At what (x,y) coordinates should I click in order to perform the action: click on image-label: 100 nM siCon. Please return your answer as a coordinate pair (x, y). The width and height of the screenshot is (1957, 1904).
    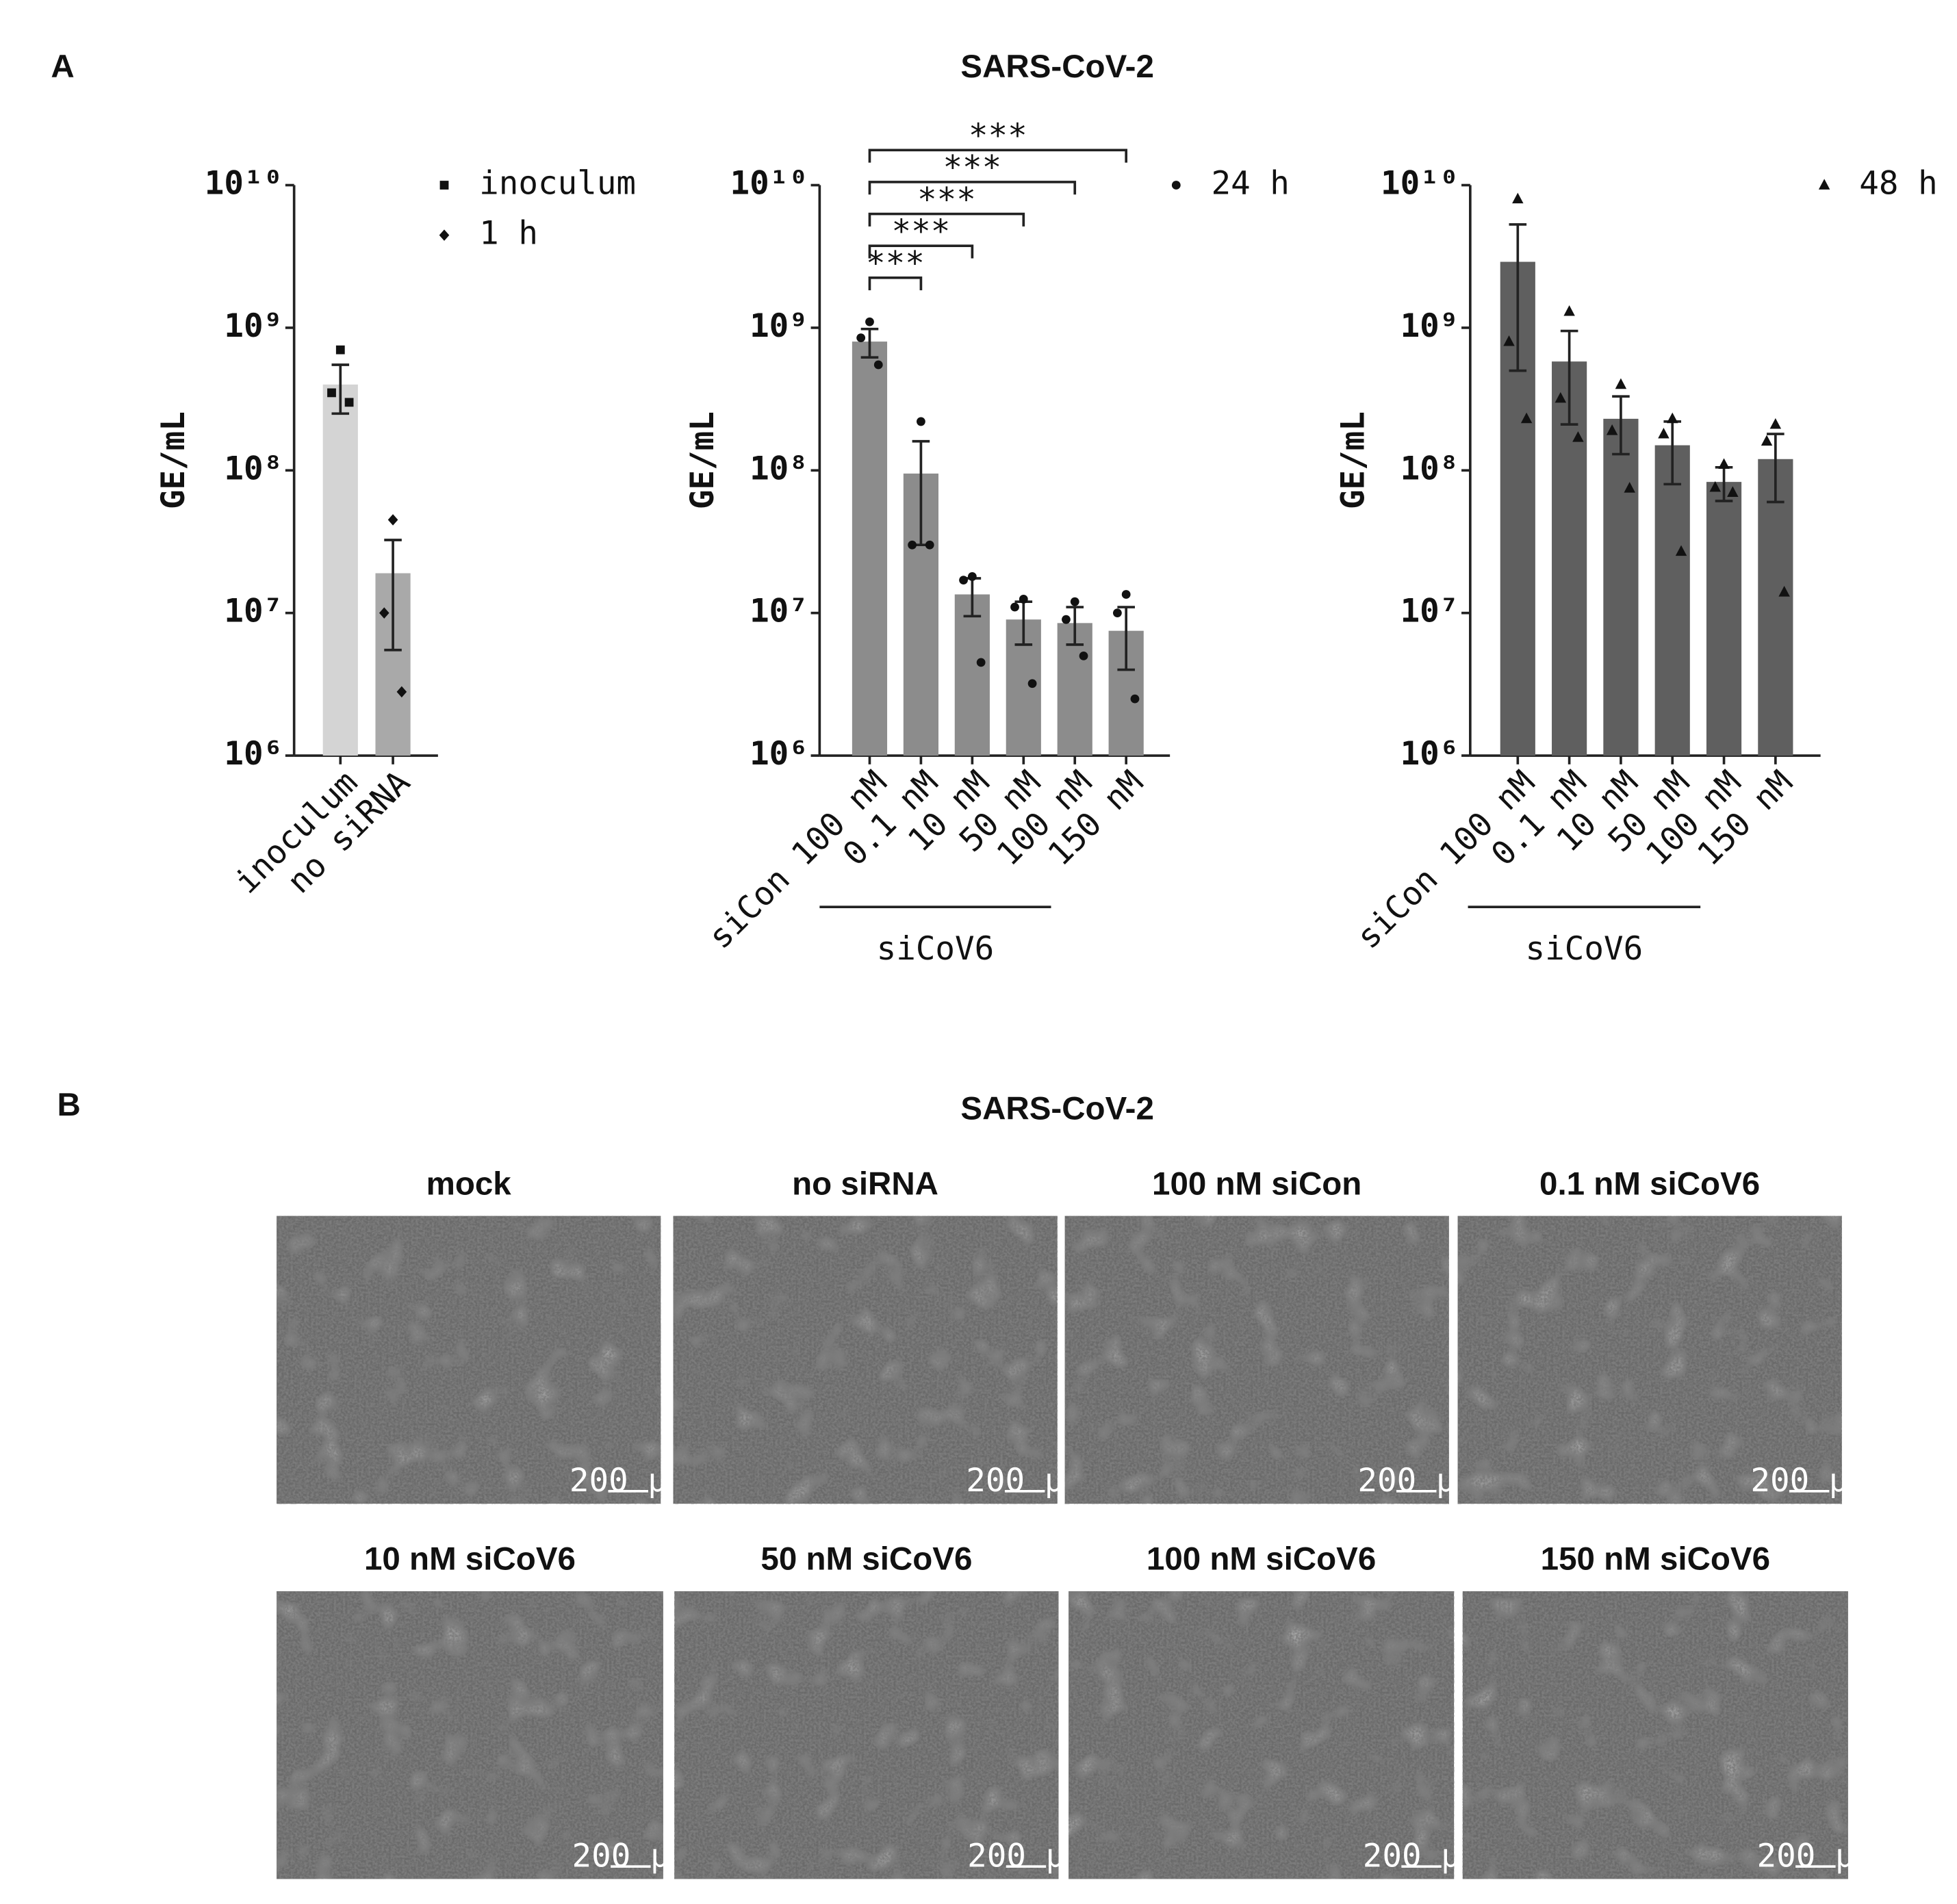
    Looking at the image, I should click on (1256, 1184).